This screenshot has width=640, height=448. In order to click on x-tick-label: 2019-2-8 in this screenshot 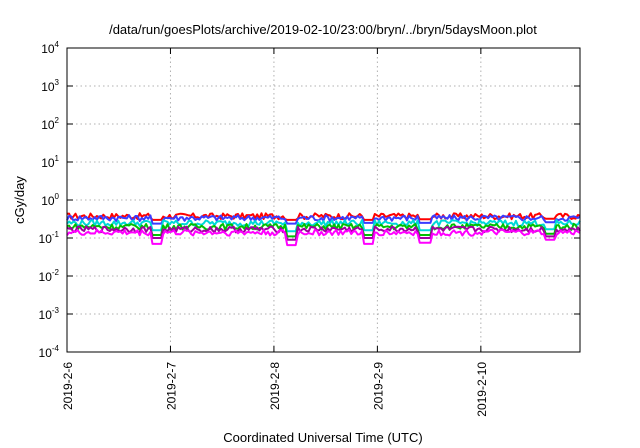, I will do `click(275, 386)`.